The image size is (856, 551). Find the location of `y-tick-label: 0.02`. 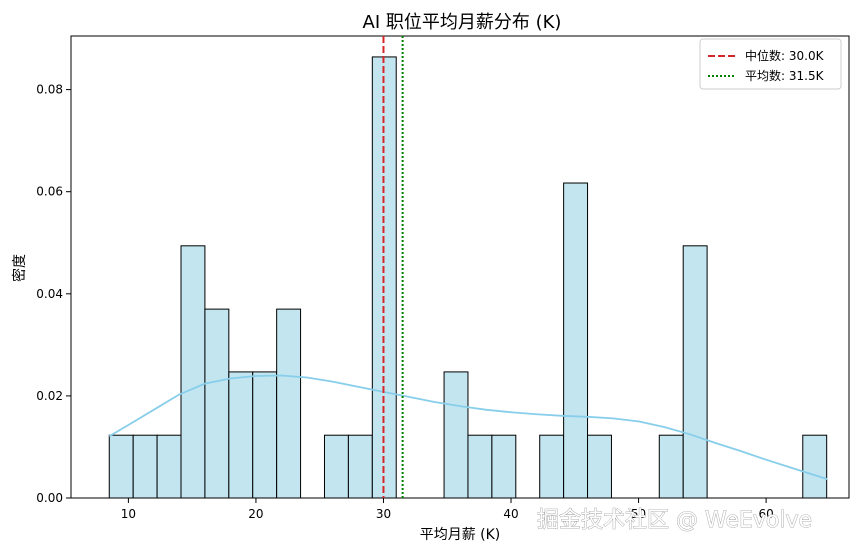

y-tick-label: 0.02 is located at coordinates (49, 396).